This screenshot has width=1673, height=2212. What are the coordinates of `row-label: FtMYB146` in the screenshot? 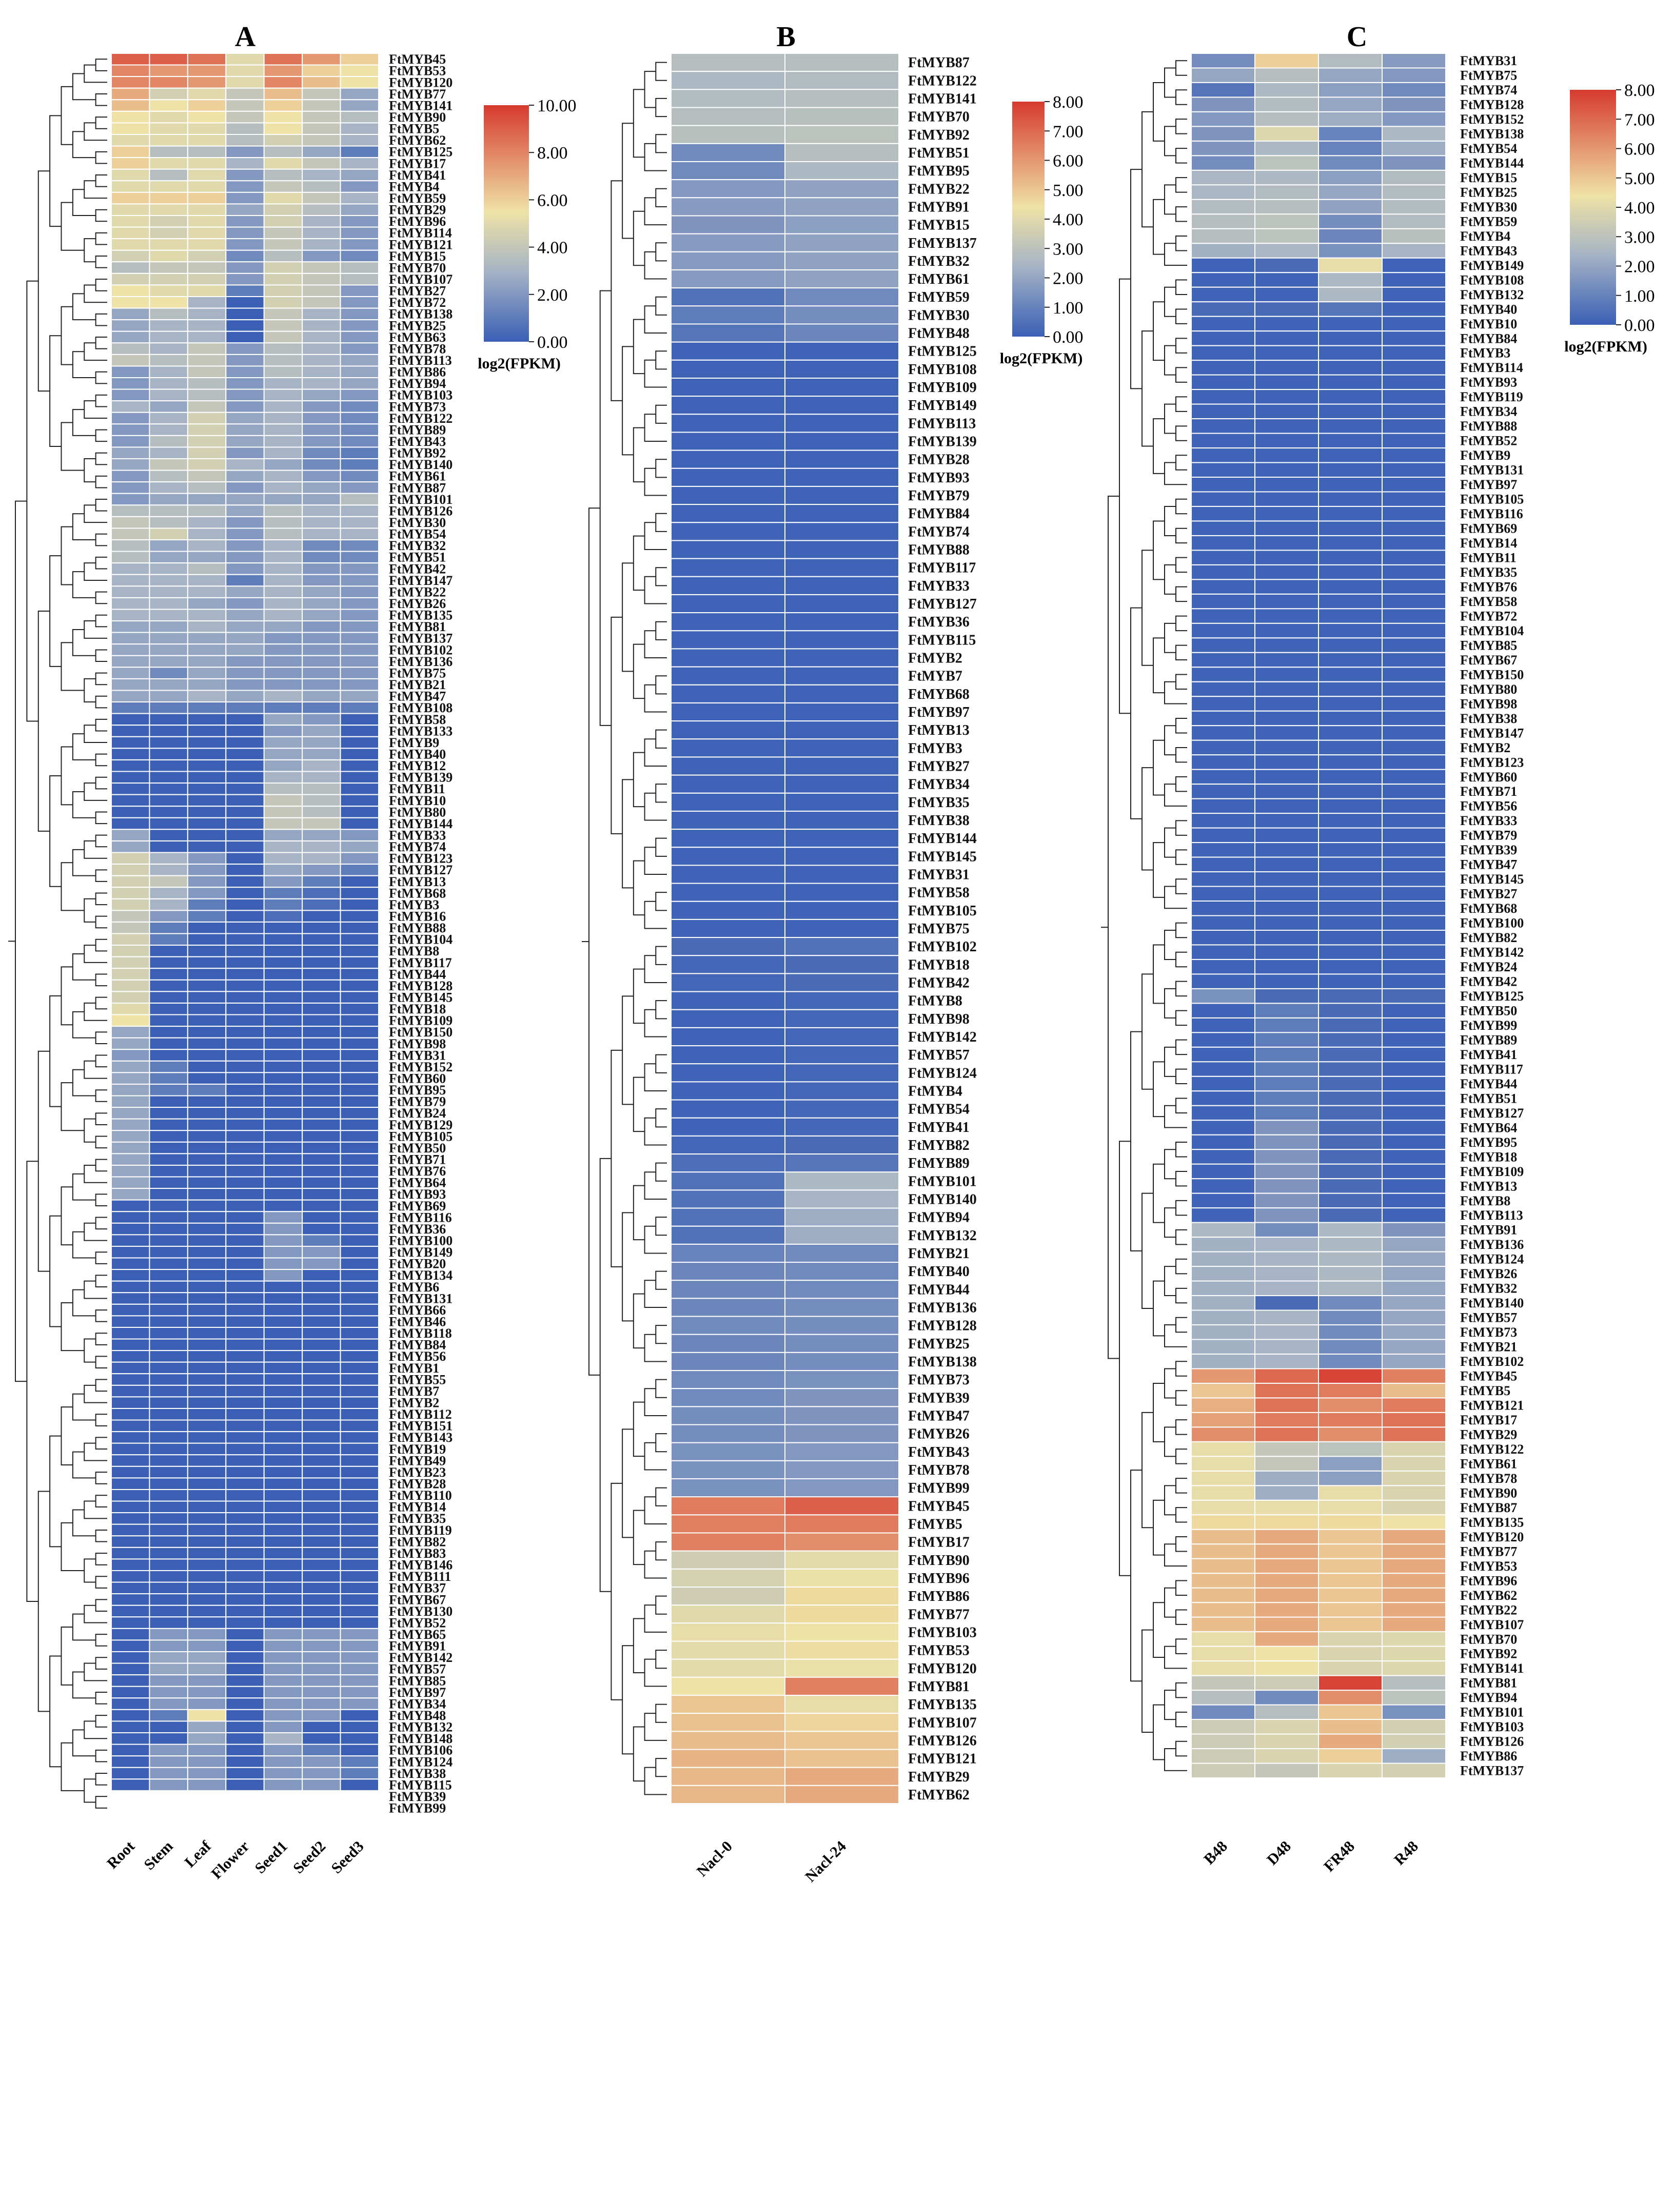 It's located at (420, 1565).